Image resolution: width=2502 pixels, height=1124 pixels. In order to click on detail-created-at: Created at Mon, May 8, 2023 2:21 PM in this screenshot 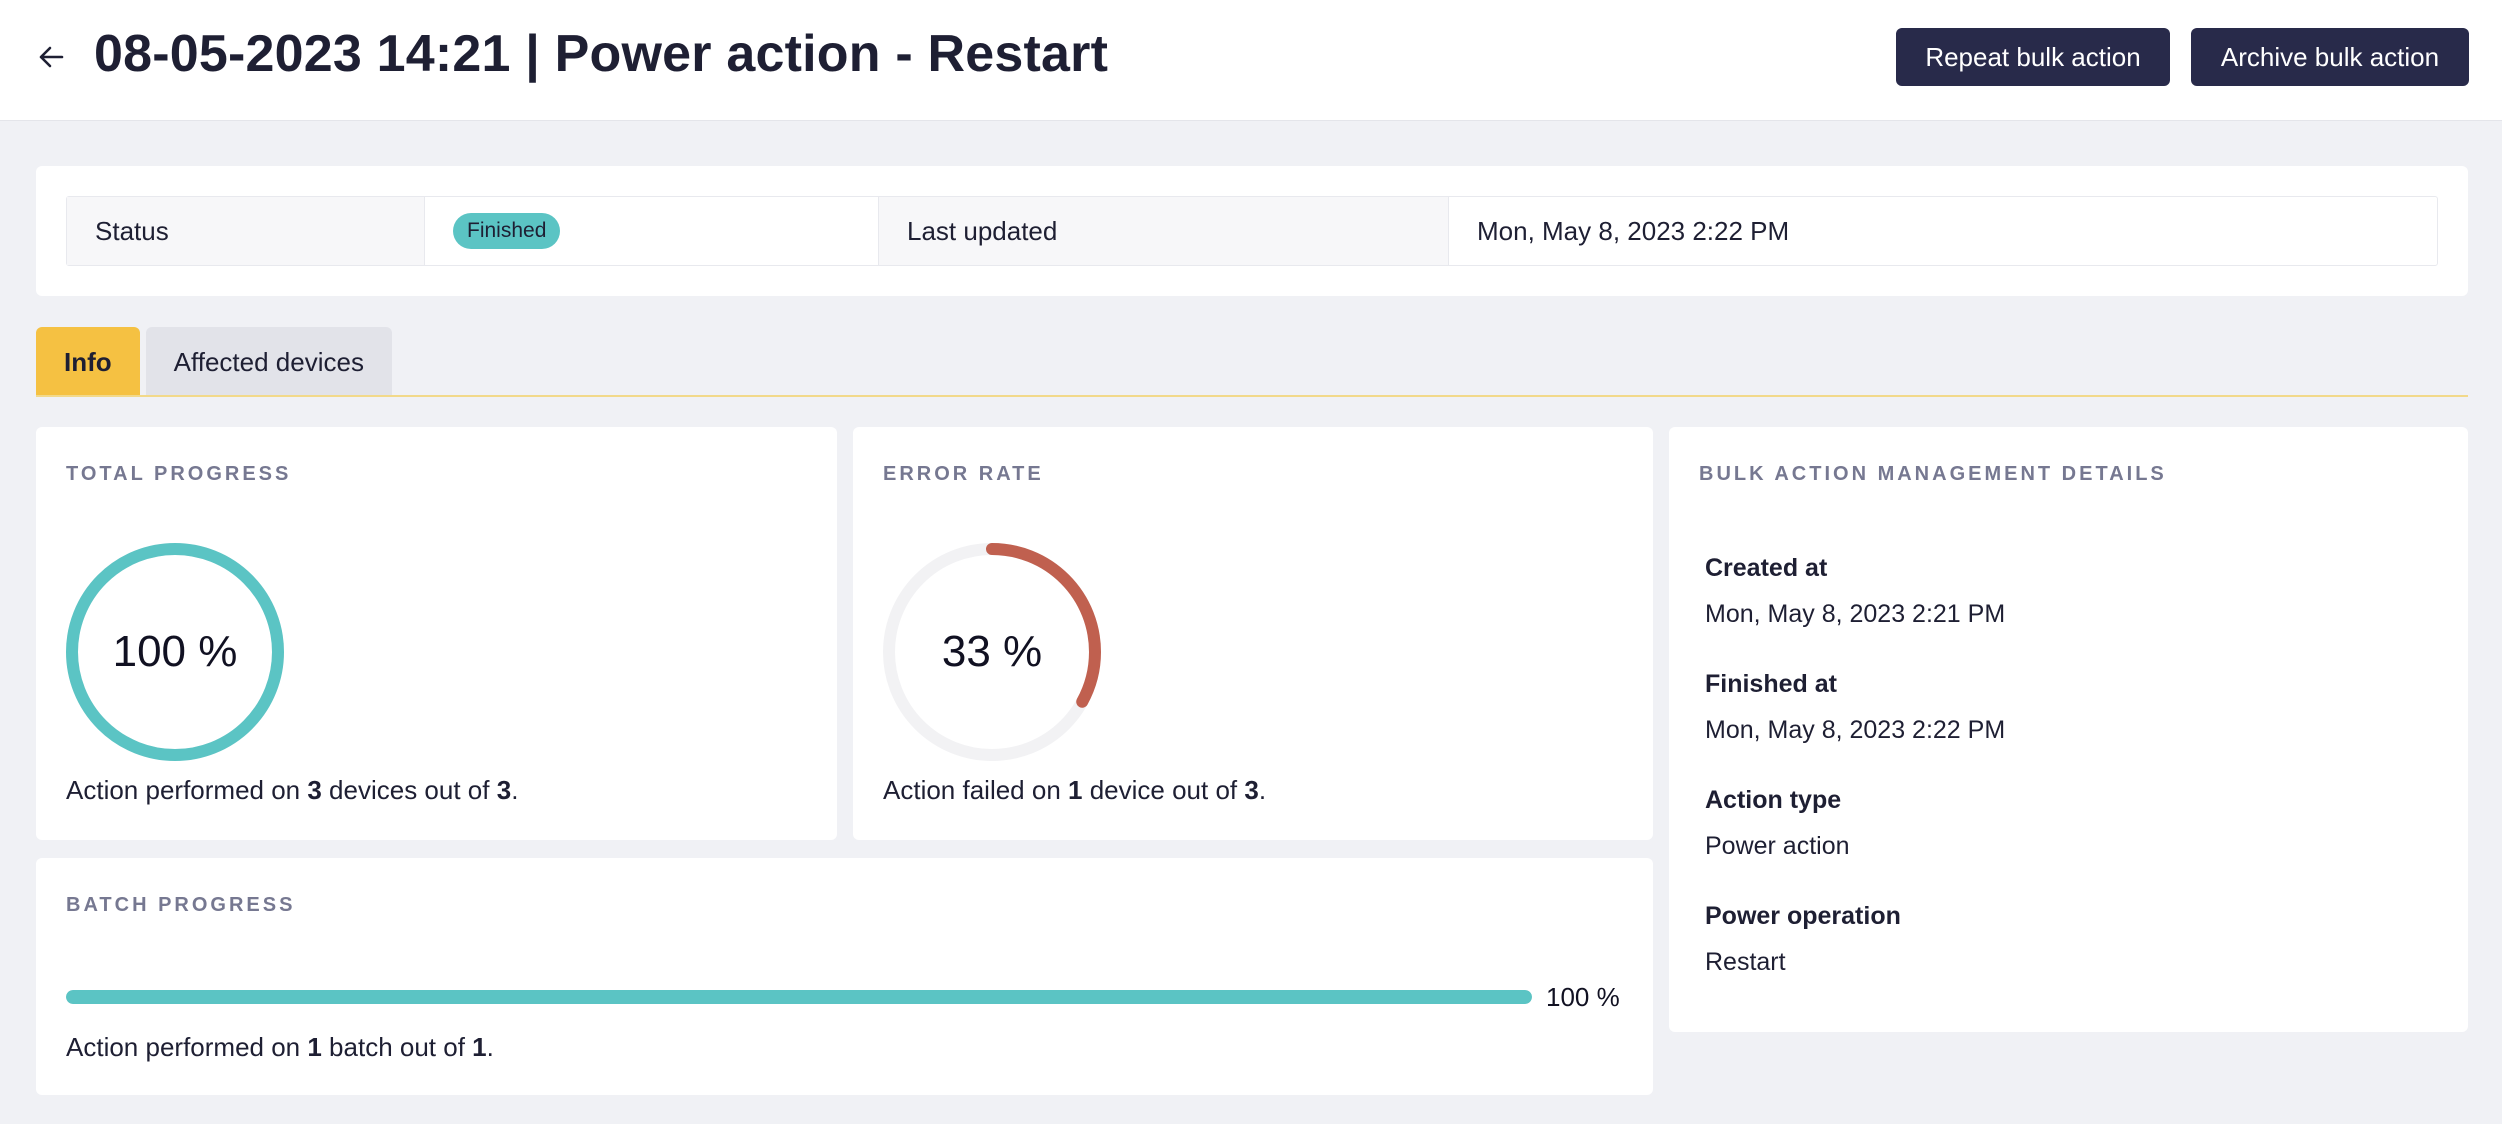, I will do `click(1855, 603)`.